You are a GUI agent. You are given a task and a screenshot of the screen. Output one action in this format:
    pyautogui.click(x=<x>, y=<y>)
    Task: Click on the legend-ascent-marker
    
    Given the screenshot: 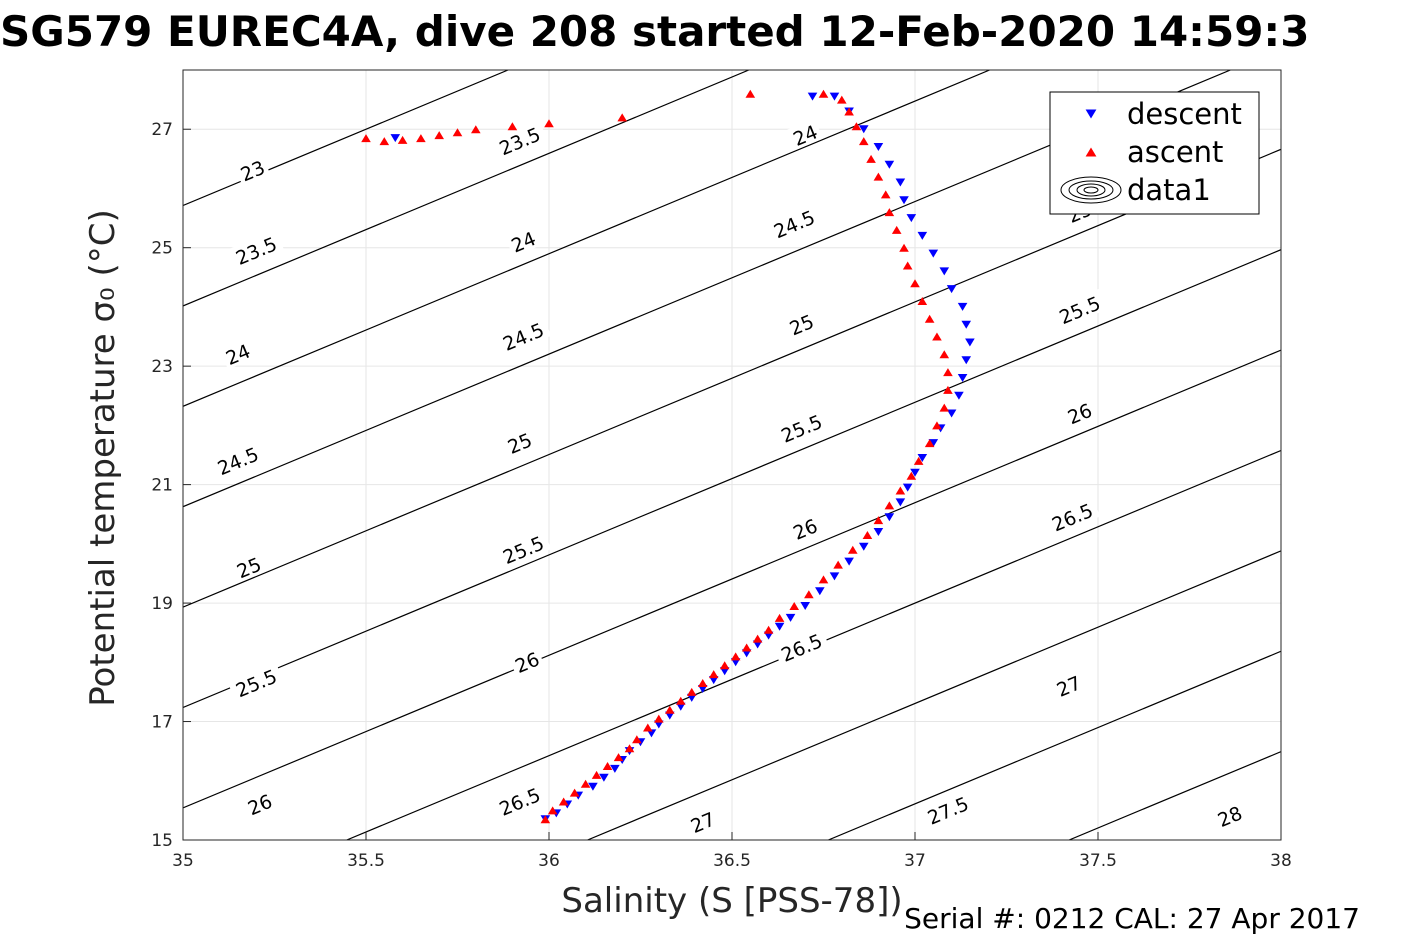 What is the action you would take?
    pyautogui.click(x=1091, y=152)
    